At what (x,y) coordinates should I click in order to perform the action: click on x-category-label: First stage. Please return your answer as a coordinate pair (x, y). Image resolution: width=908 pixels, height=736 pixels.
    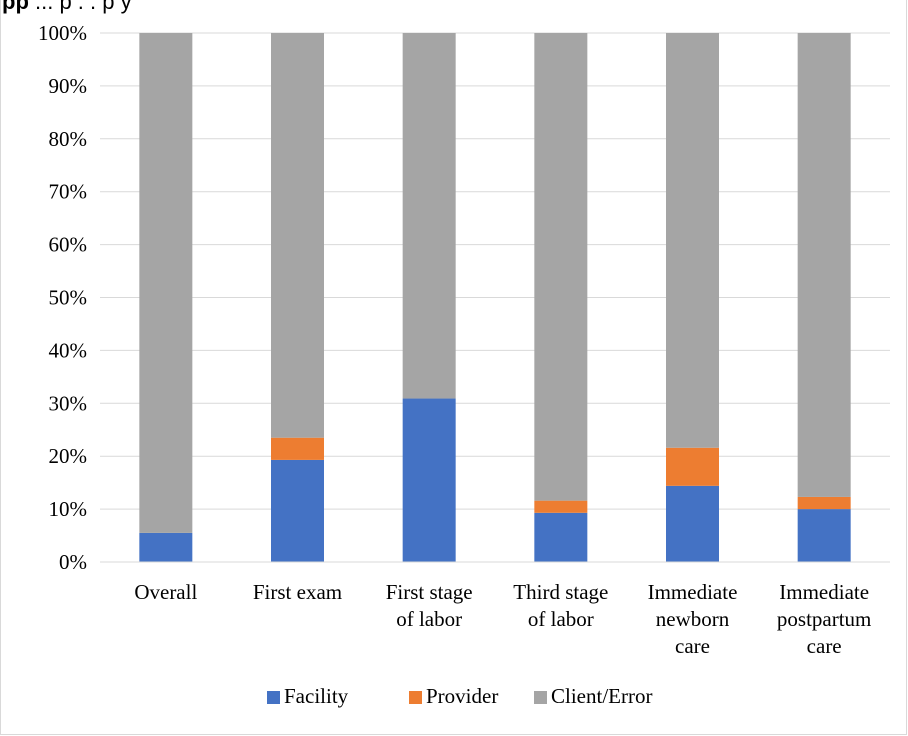
    Looking at the image, I should click on (429, 592).